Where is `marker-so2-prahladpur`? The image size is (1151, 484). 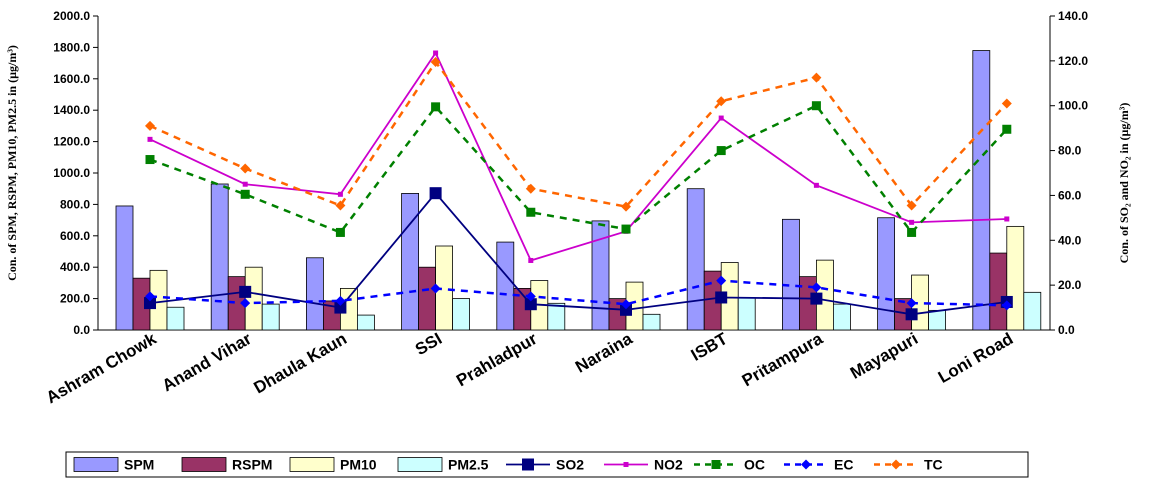 marker-so2-prahladpur is located at coordinates (530, 304).